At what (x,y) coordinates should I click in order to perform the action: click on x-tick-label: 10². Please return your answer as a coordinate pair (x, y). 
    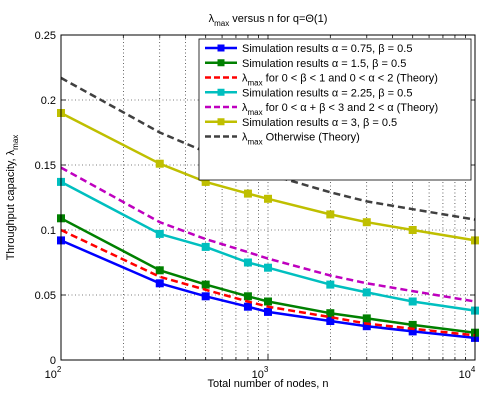
    Looking at the image, I should click on (53, 373).